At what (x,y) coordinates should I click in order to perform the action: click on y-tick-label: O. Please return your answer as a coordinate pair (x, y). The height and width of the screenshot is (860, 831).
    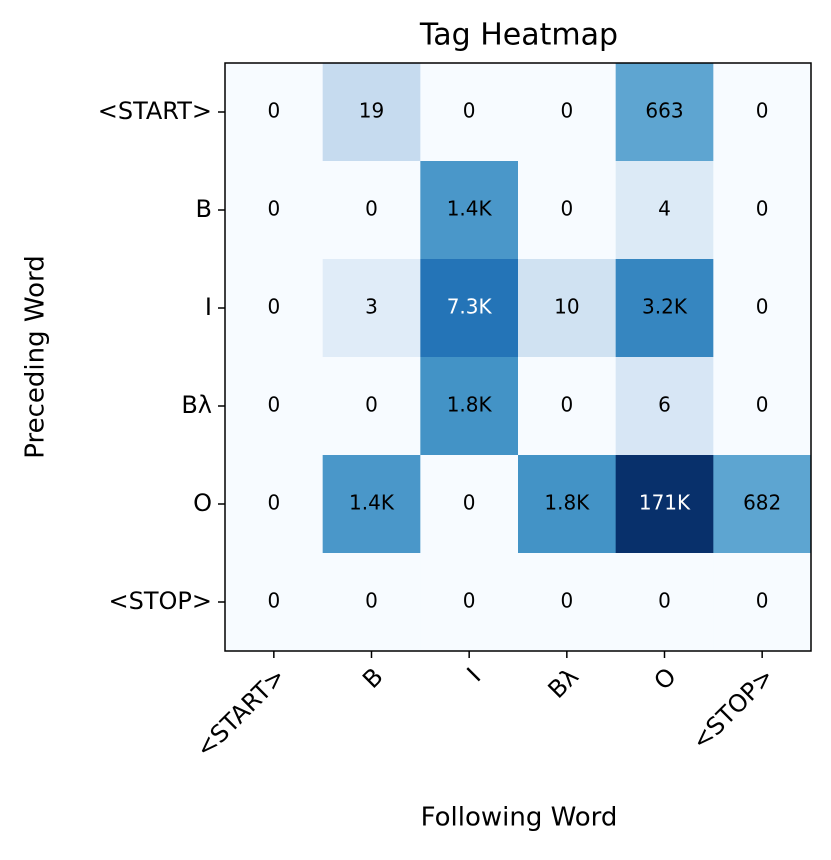
    Looking at the image, I should click on (202, 503).